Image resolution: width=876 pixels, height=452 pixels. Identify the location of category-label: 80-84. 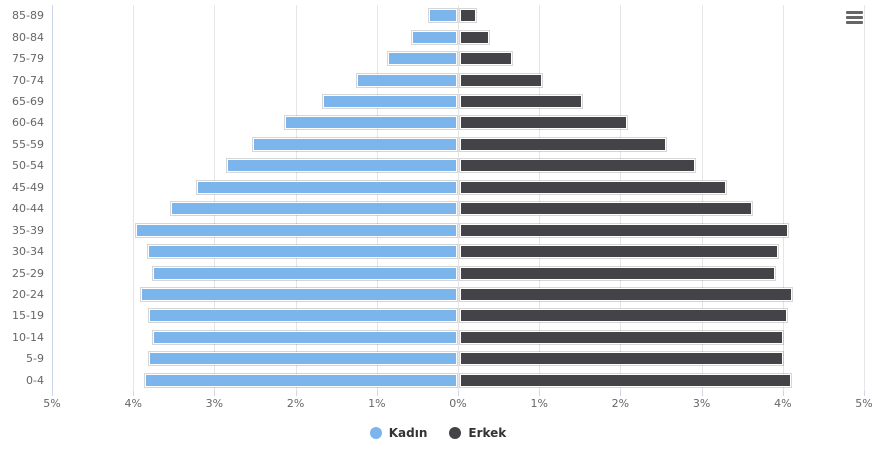
(28, 37).